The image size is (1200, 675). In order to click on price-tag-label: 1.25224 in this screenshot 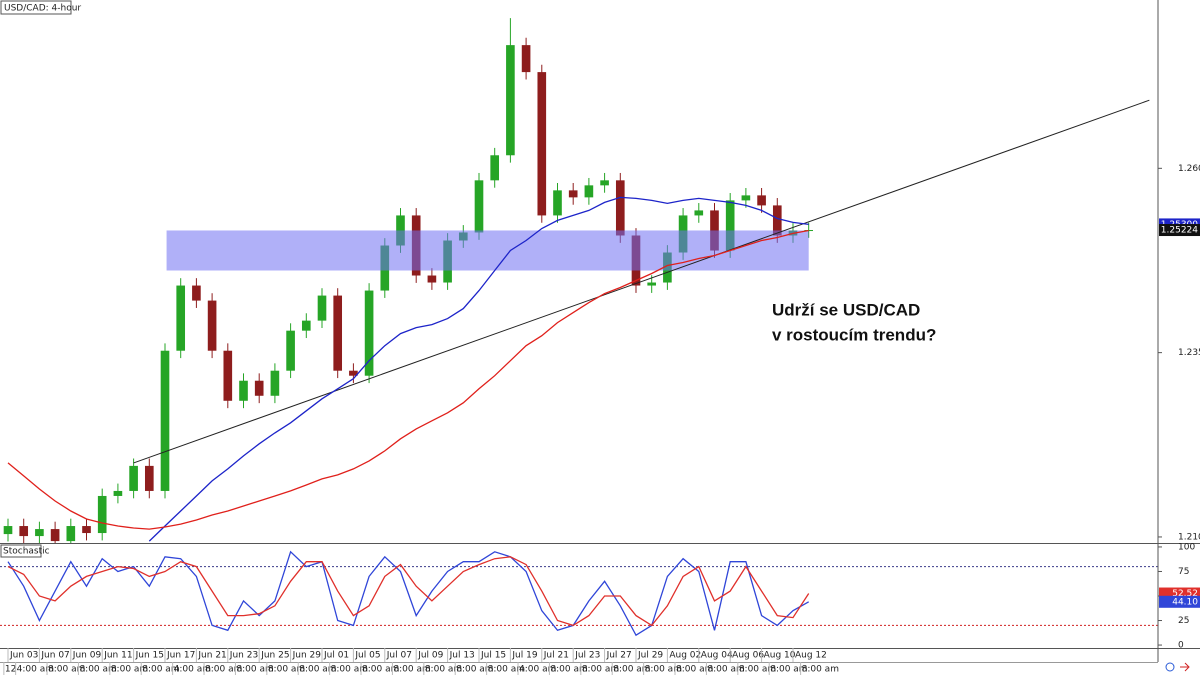, I will do `click(1179, 231)`.